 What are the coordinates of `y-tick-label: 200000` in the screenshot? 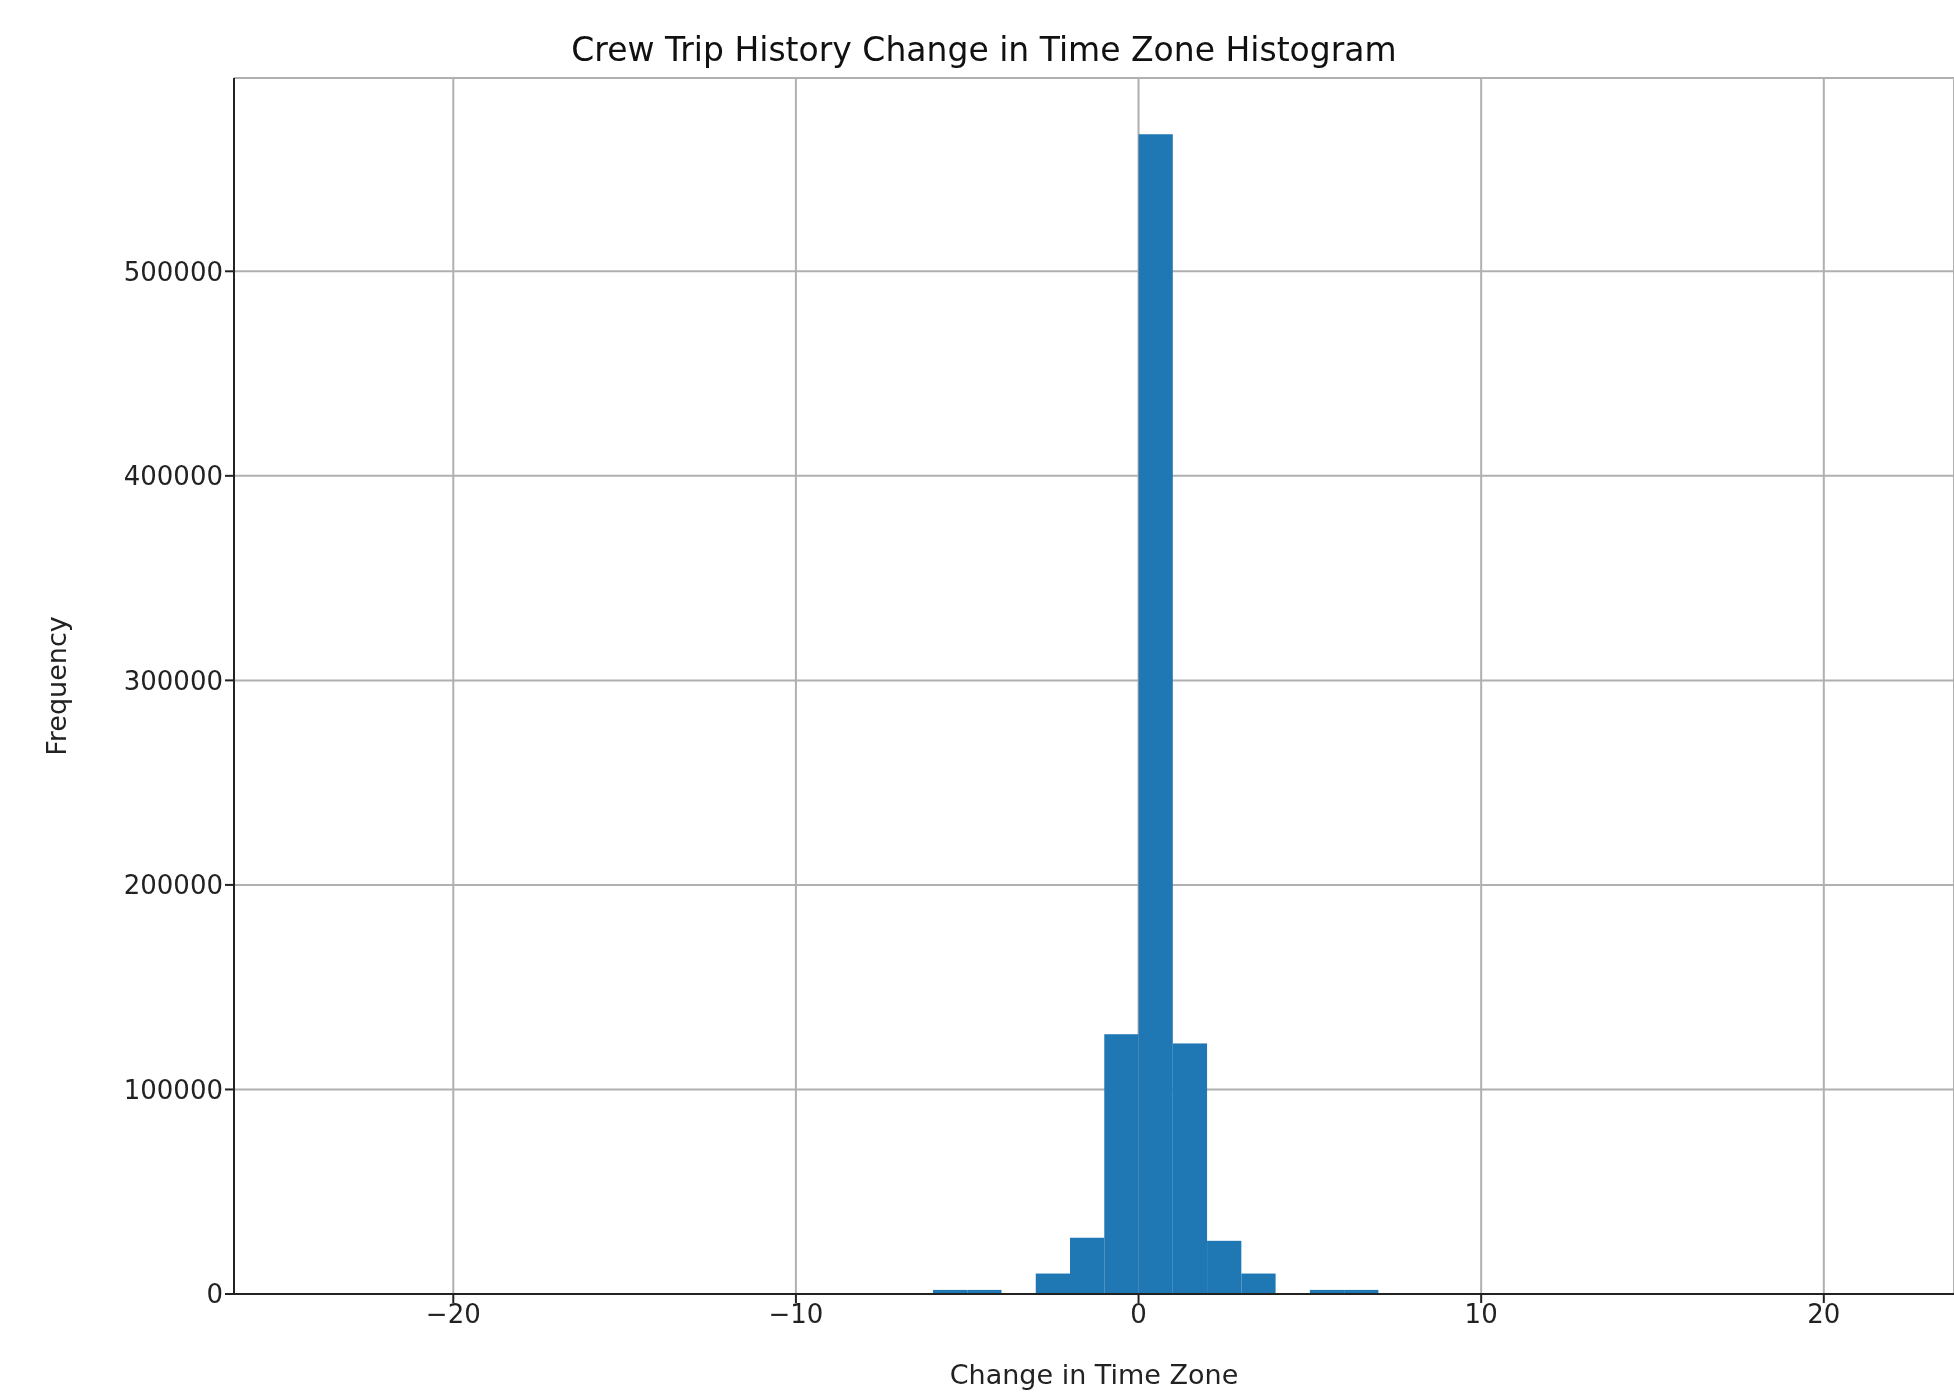 It's located at (173, 885).